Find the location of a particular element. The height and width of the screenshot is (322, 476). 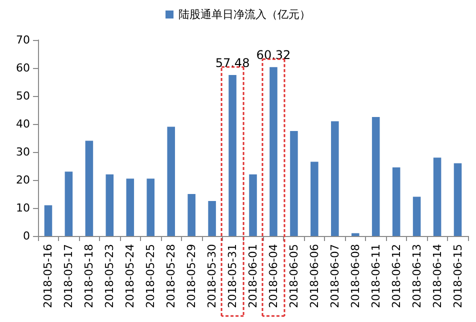

x-tick-label: 2018-06-06 is located at coordinates (314, 276).